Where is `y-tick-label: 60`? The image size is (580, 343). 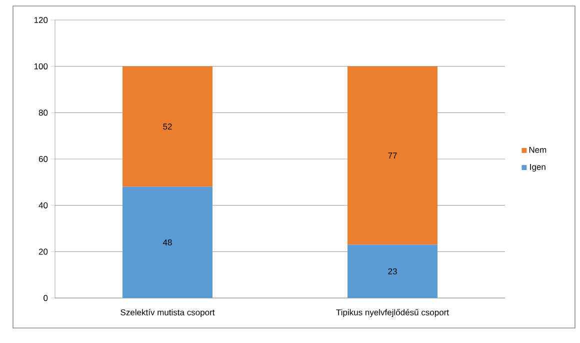
y-tick-label: 60 is located at coordinates (43, 159).